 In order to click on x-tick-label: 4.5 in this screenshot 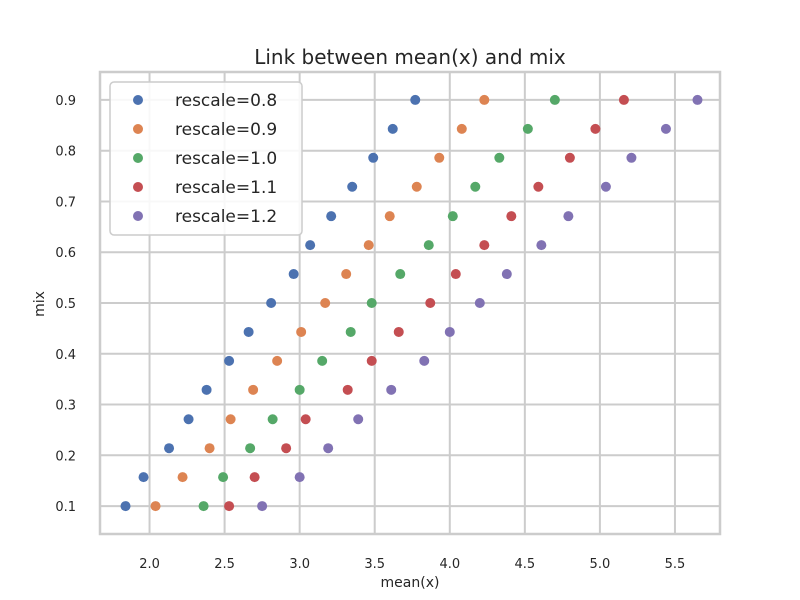, I will do `click(524, 564)`.